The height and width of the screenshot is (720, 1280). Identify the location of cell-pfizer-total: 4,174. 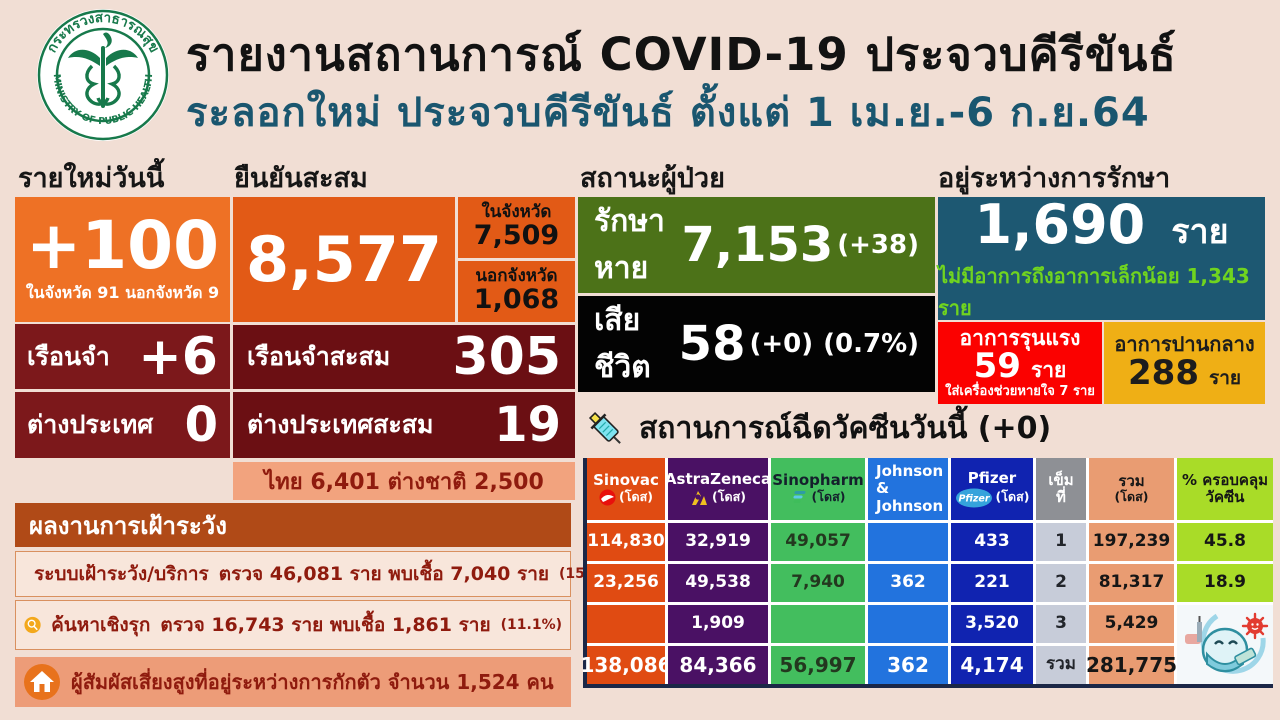
(992, 665).